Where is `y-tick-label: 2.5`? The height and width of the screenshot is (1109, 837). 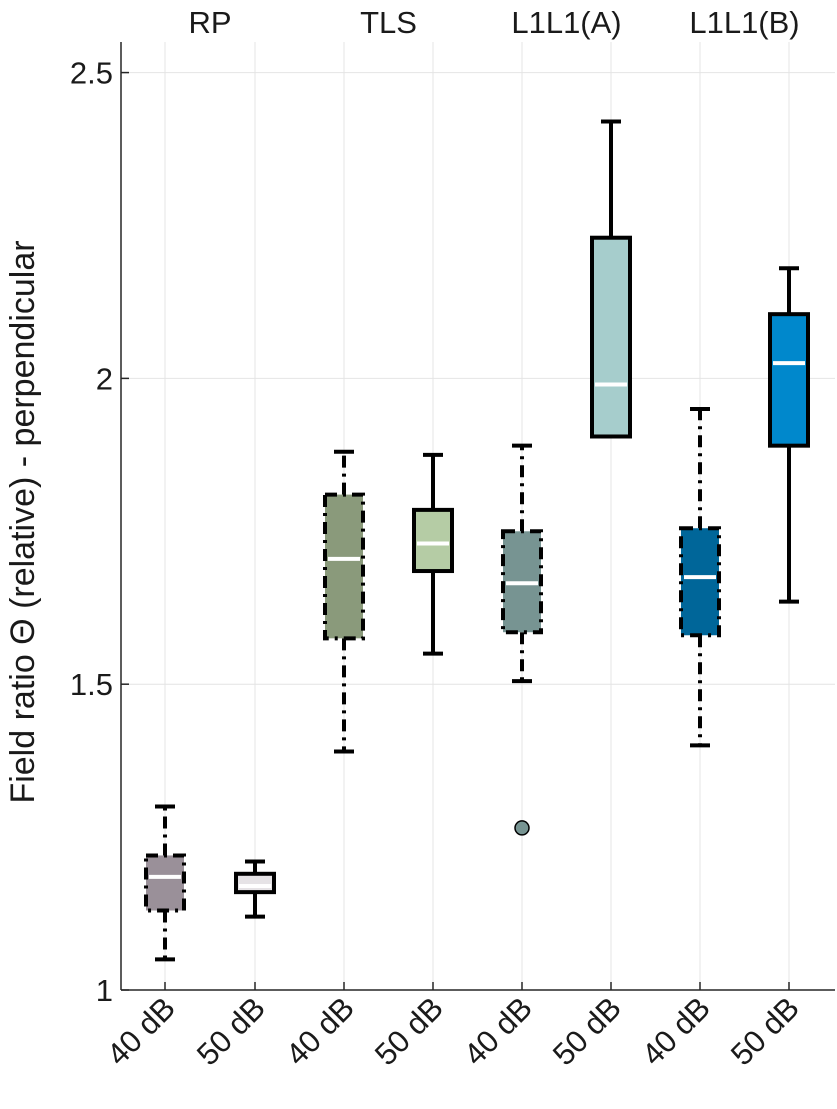
y-tick-label: 2.5 is located at coordinates (91, 73).